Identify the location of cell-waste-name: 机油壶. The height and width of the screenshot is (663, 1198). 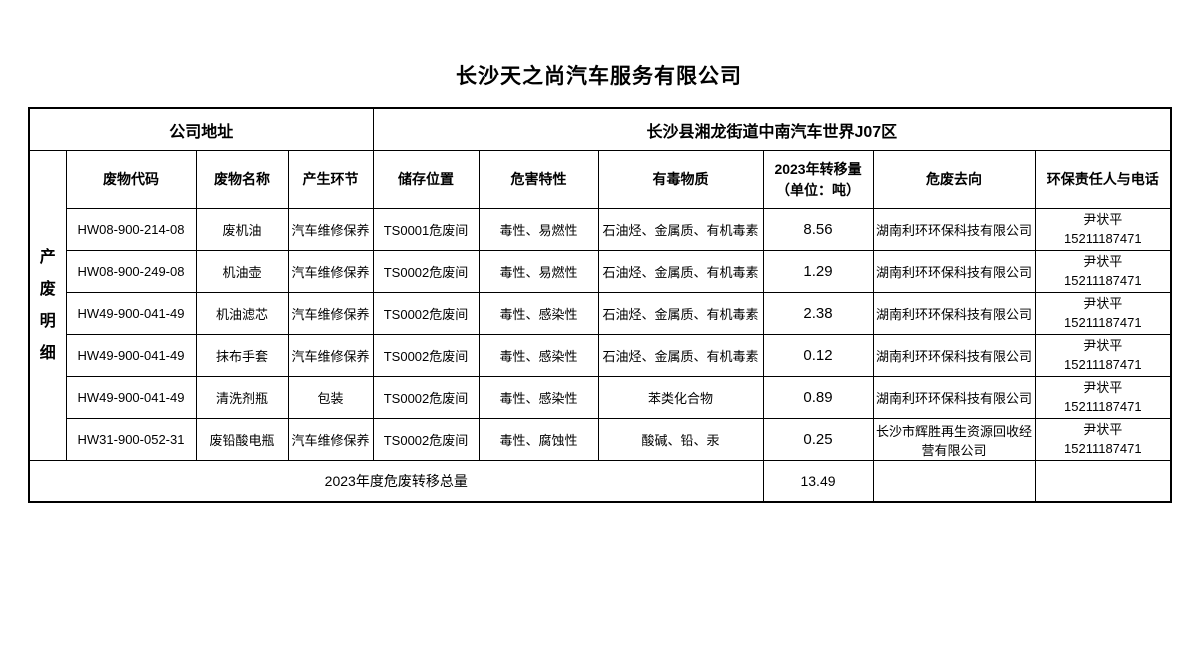
(242, 271).